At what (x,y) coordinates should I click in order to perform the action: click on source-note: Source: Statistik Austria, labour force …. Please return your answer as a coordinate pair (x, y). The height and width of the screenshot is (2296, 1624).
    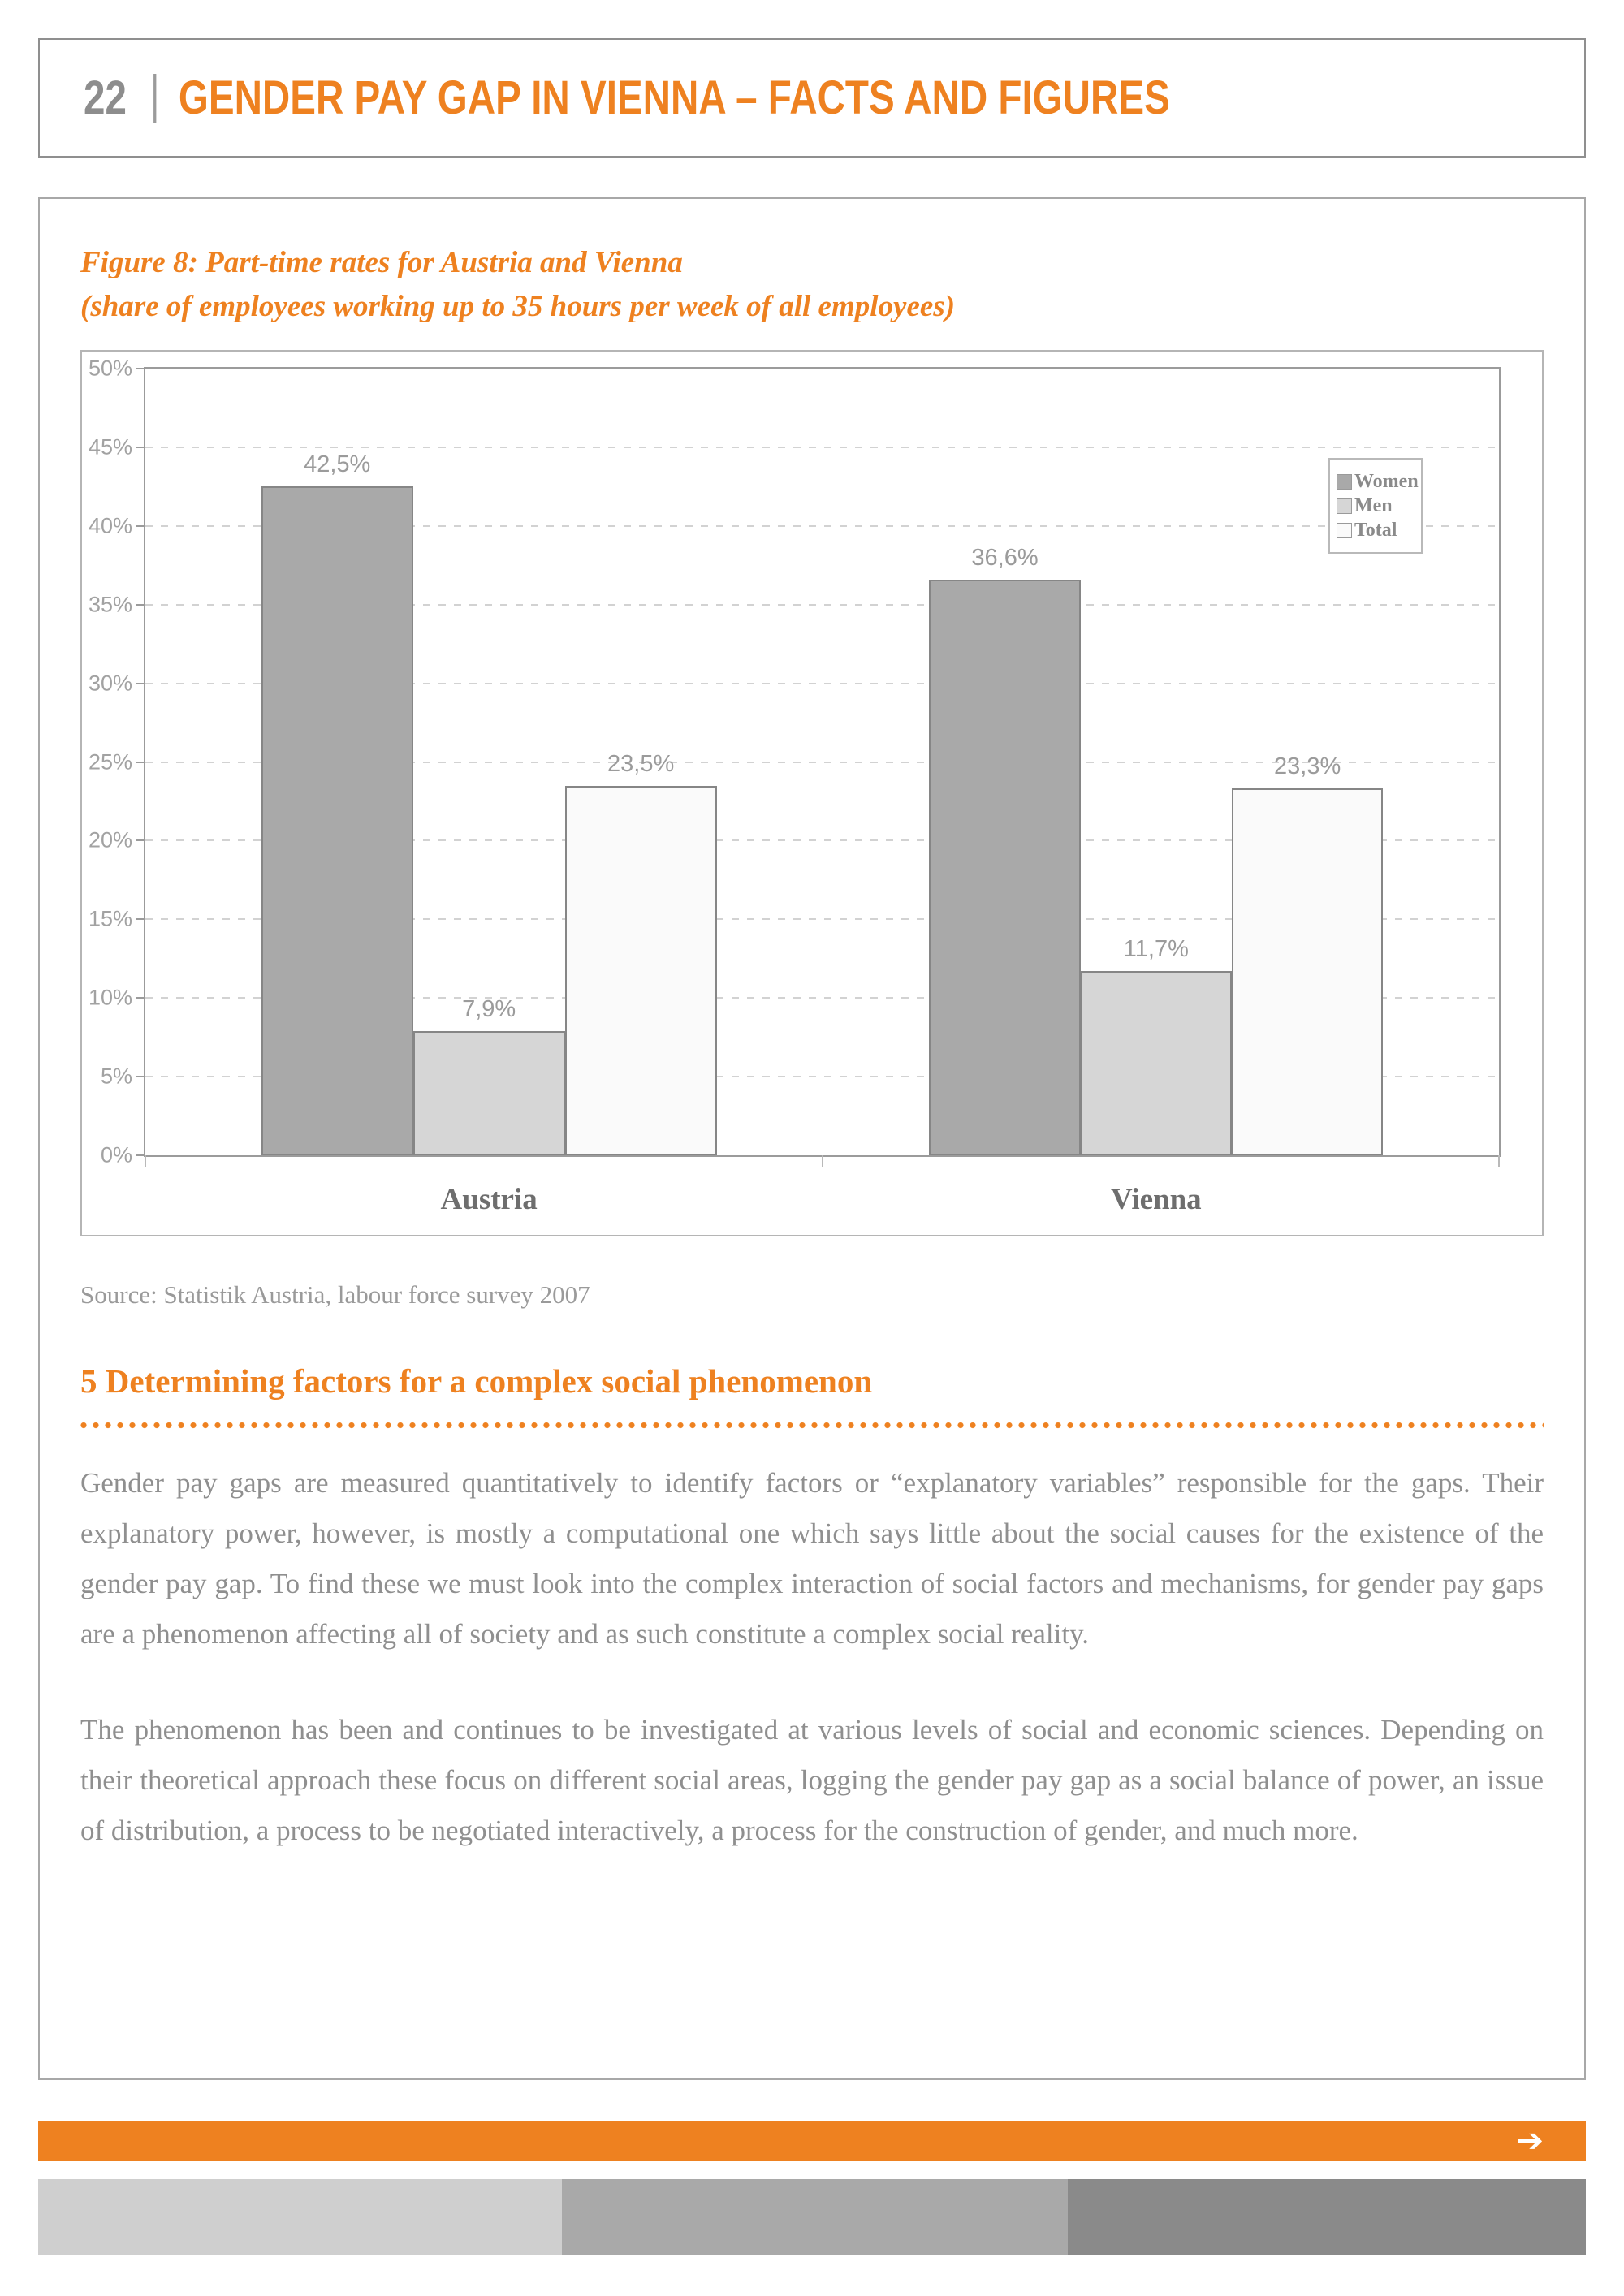
    Looking at the image, I should click on (335, 1295).